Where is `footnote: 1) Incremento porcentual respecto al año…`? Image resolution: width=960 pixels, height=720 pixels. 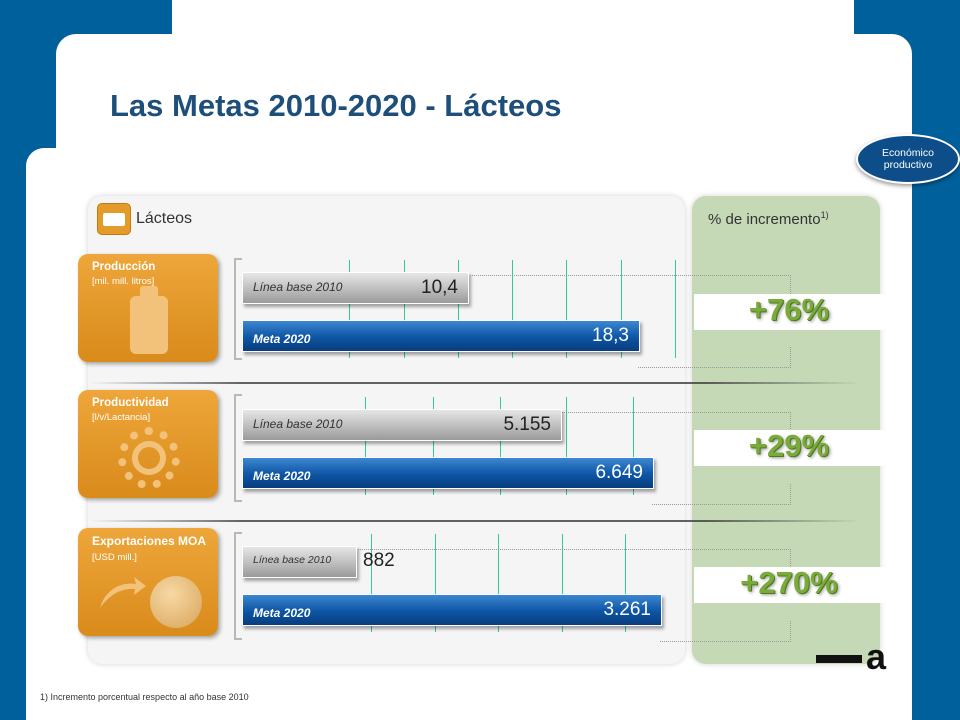 footnote: 1) Incremento porcentual respecto al año… is located at coordinates (144, 697).